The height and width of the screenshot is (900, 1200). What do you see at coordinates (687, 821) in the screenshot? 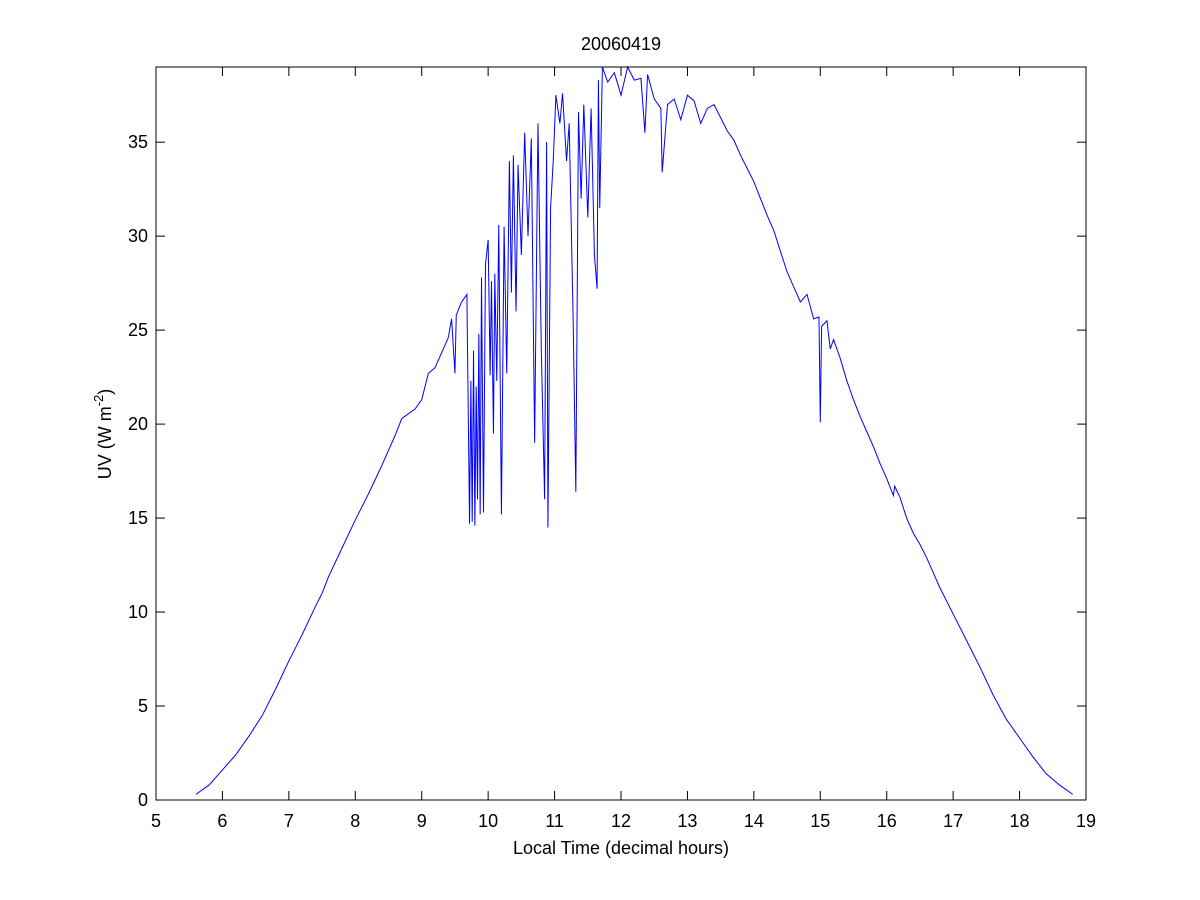
I see `x-tick-label: 13` at bounding box center [687, 821].